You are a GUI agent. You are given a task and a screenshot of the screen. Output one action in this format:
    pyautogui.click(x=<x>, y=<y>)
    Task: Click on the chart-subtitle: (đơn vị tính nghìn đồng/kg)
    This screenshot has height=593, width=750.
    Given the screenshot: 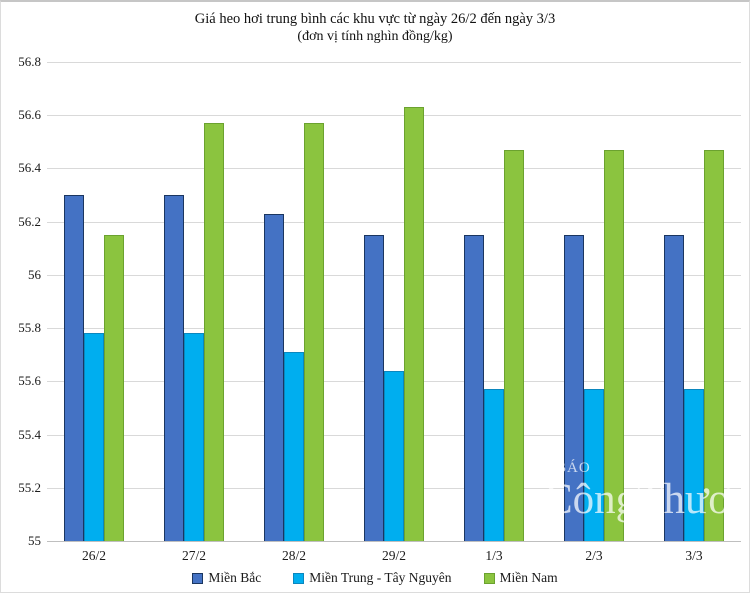 What is the action you would take?
    pyautogui.click(x=375, y=36)
    